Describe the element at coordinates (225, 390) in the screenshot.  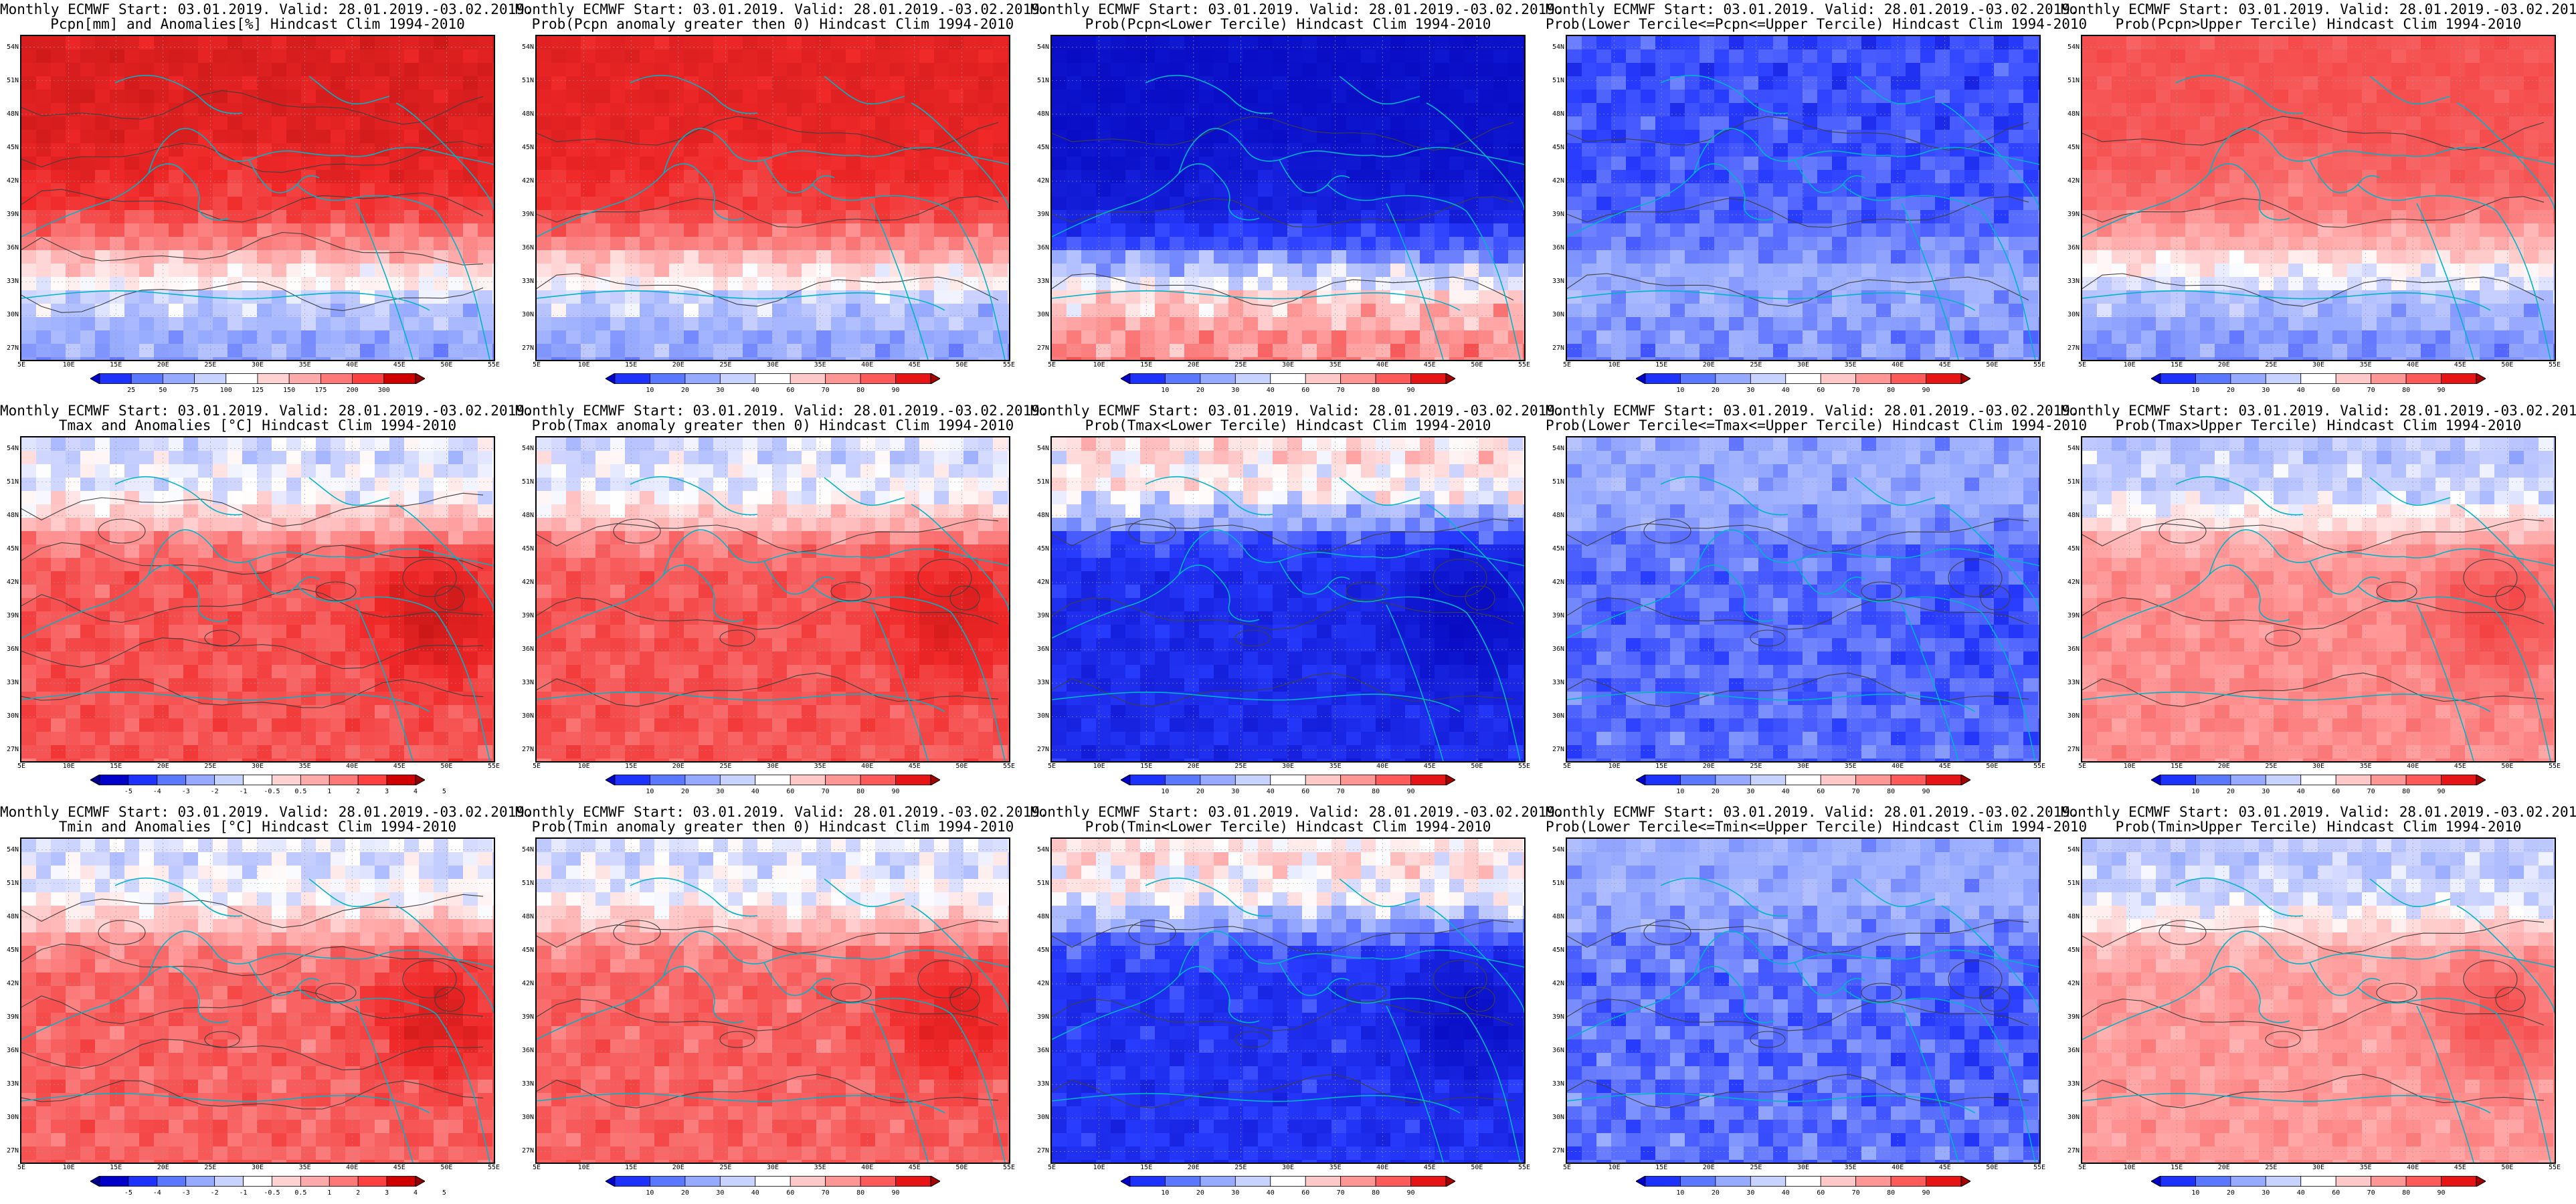
I see `colorbar-label: 100` at that location.